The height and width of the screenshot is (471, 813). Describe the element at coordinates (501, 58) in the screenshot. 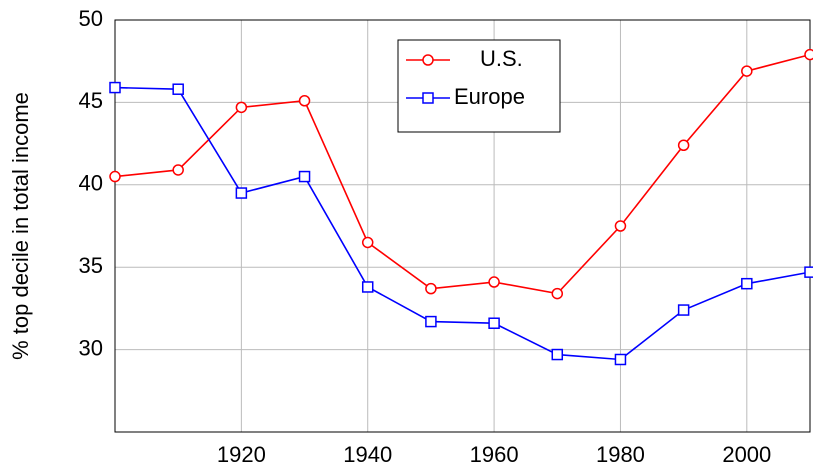

I see `legend-label: U.S.` at that location.